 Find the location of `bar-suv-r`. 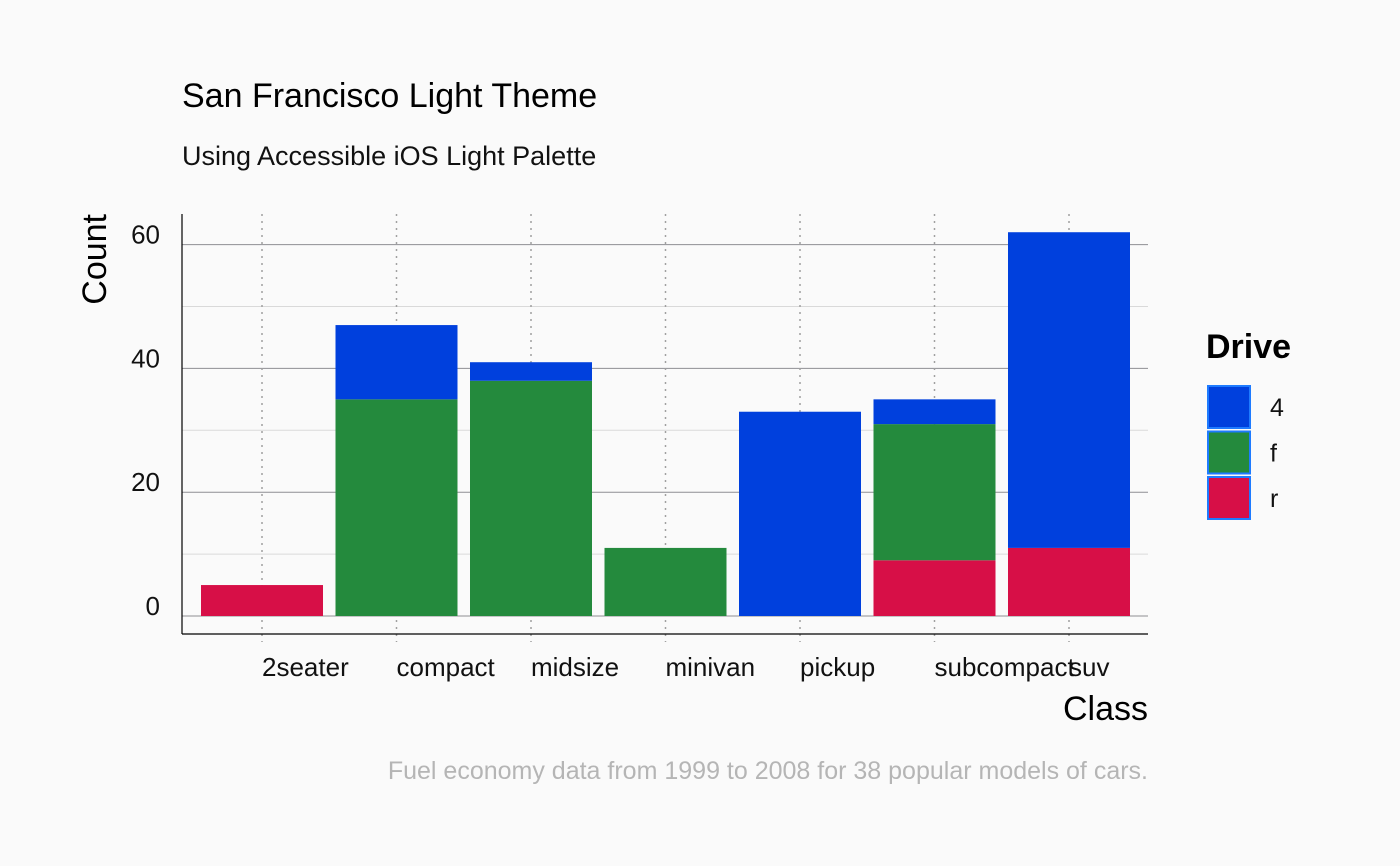

bar-suv-r is located at coordinates (1069, 581).